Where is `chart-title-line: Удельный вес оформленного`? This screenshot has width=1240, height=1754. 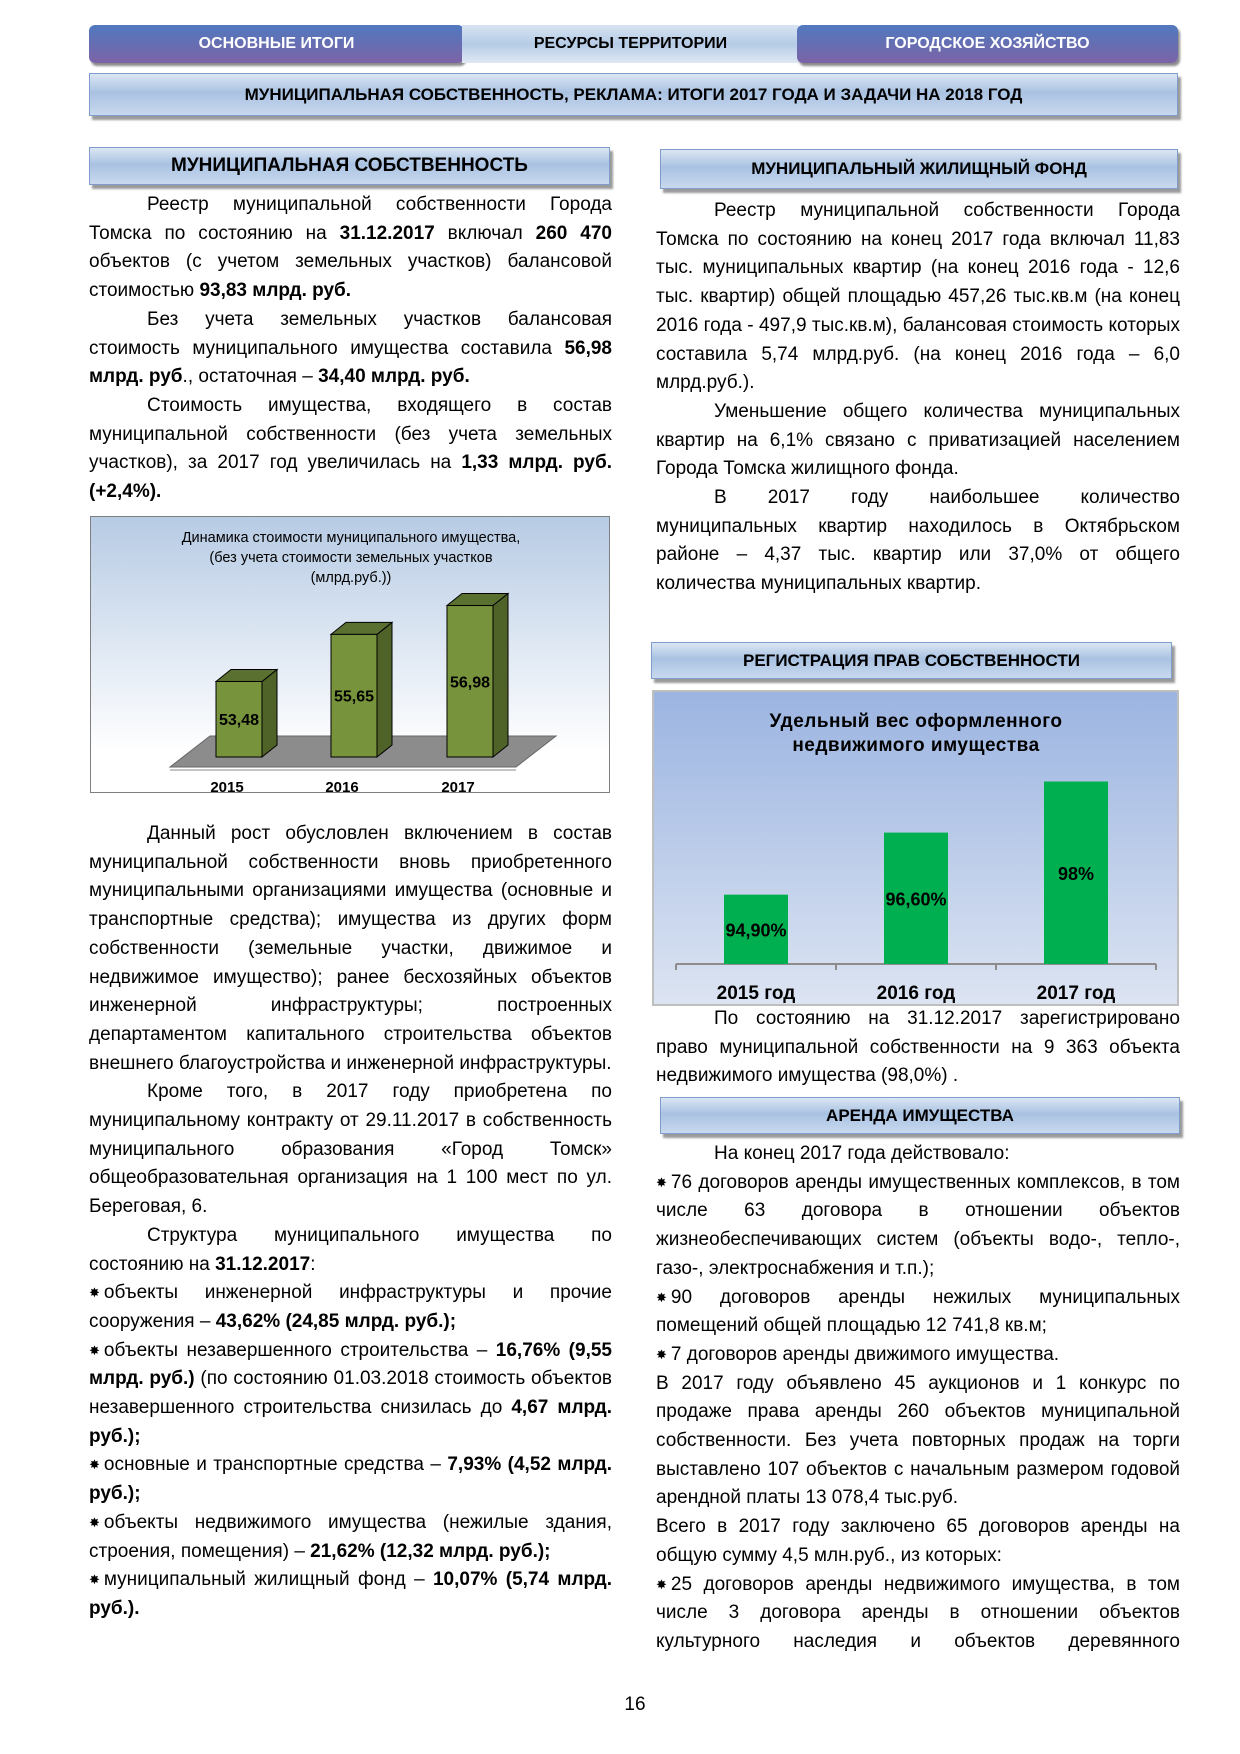 chart-title-line: Удельный вес оформленного is located at coordinates (916, 721).